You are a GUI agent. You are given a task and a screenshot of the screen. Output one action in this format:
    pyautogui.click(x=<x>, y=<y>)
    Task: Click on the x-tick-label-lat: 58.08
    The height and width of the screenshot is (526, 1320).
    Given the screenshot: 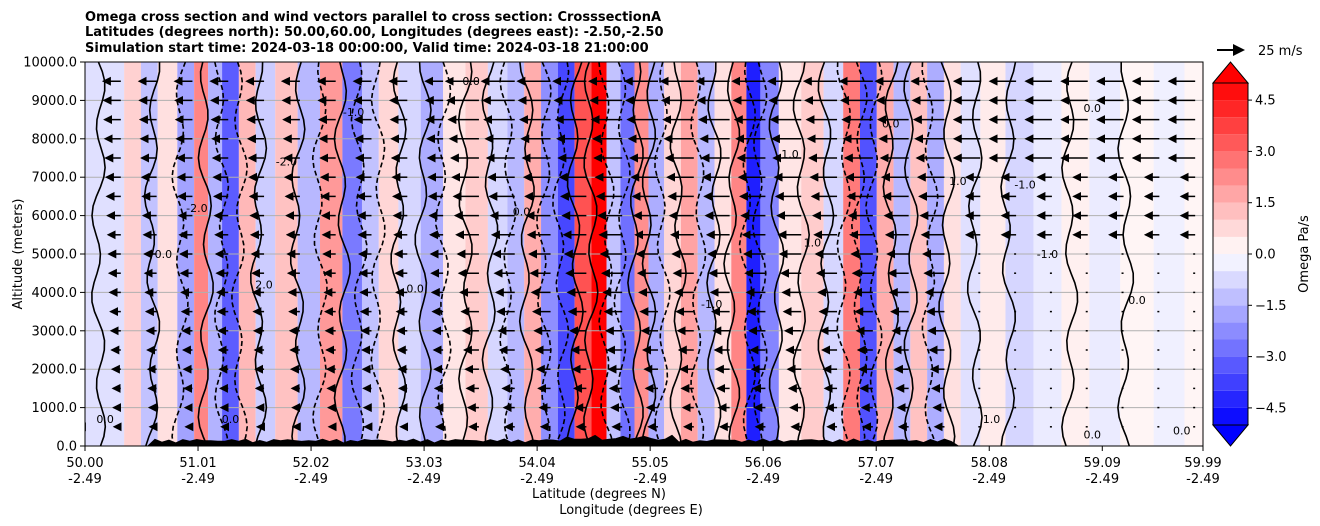 What is the action you would take?
    pyautogui.click(x=989, y=463)
    